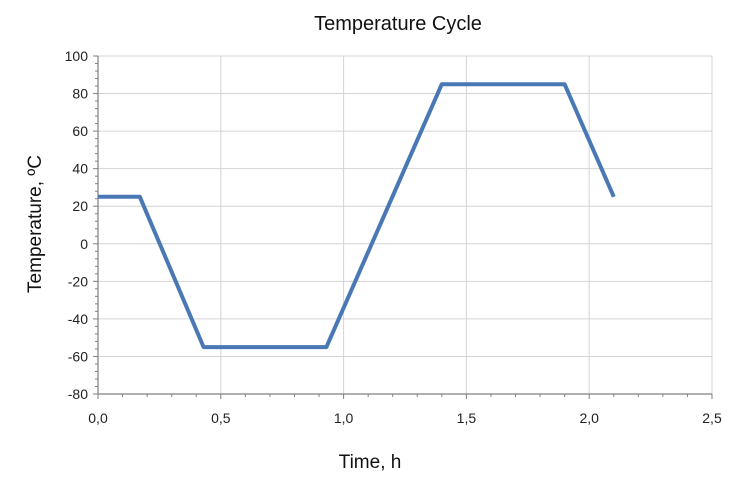 The image size is (742, 488). I want to click on y-tick-label: 40, so click(80, 169).